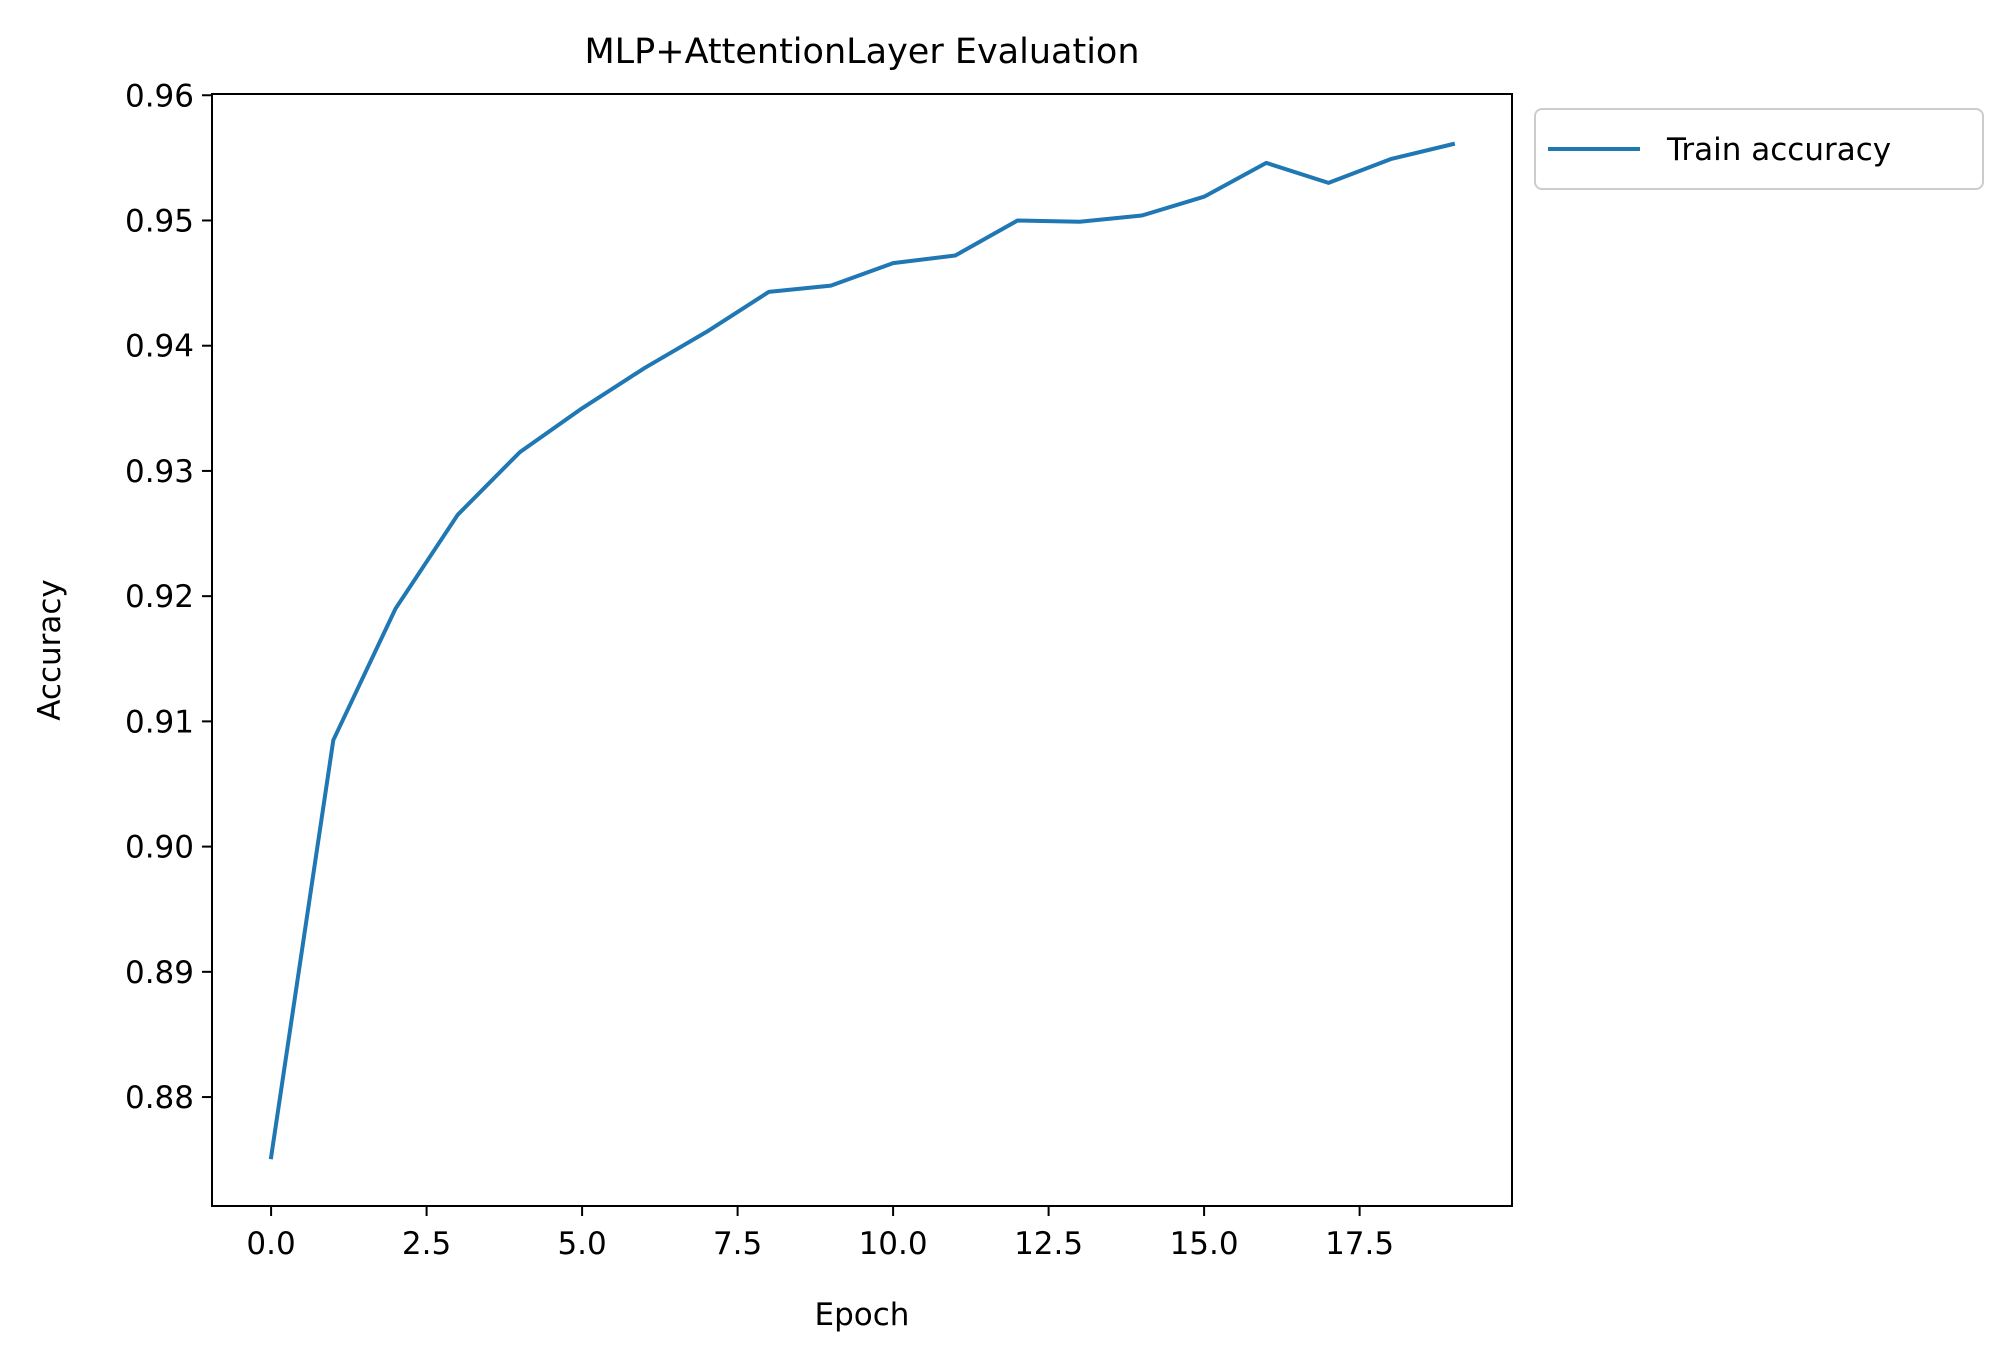 This screenshot has width=2008, height=1361. Describe the element at coordinates (159, 347) in the screenshot. I see `y-tick-label: 0.94` at that location.